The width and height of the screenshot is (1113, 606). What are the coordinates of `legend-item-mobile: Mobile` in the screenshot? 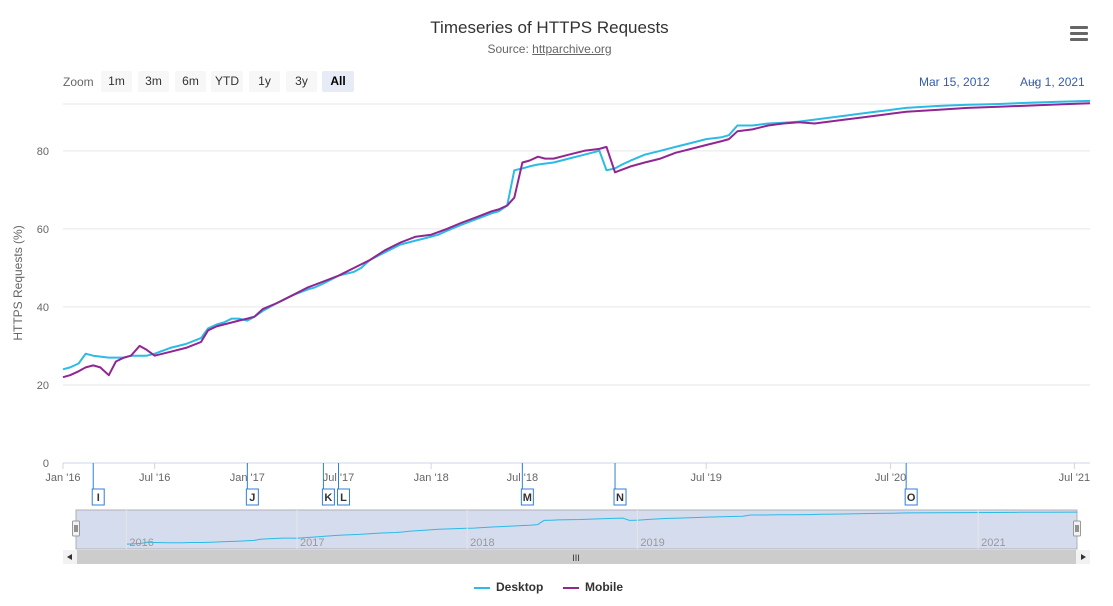 It's located at (593, 587).